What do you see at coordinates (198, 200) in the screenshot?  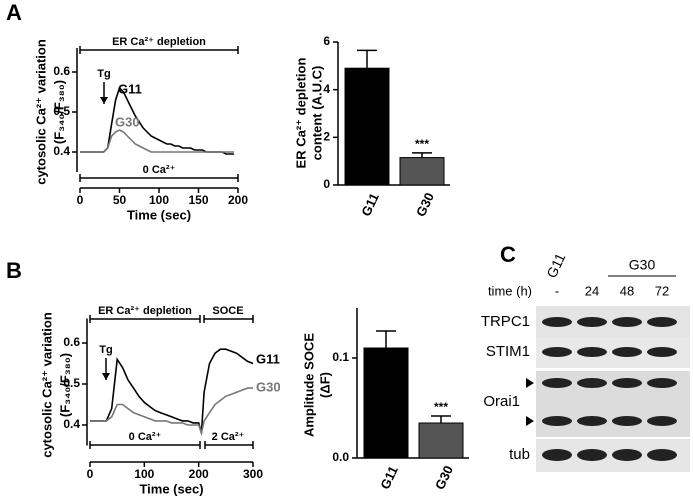 I see `x-tick-label: 150` at bounding box center [198, 200].